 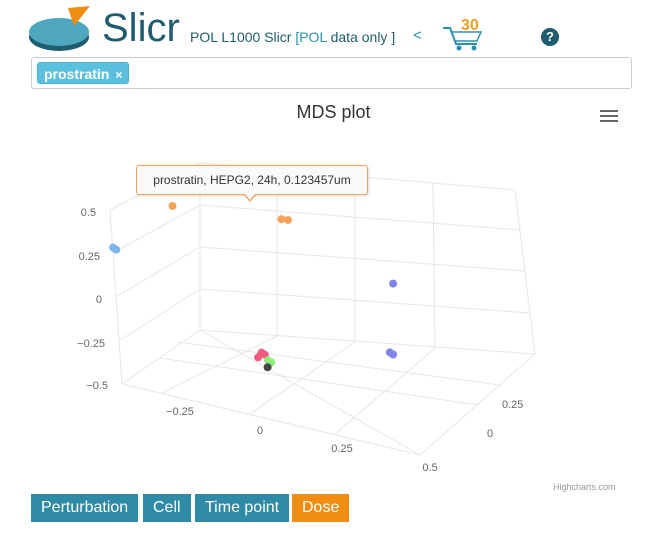 I want to click on cart-count-badge: 30, so click(x=470, y=25).